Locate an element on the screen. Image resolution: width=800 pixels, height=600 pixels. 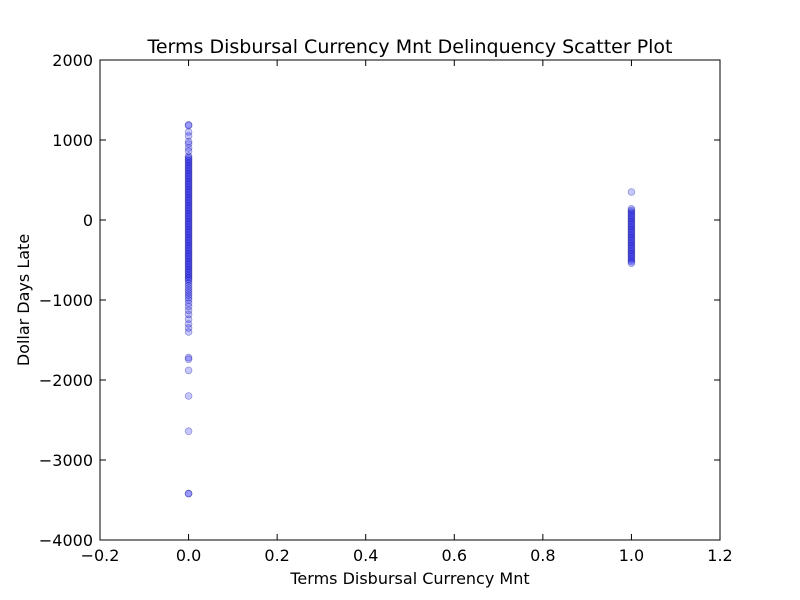
y-tick-label: −2000 is located at coordinates (66, 380).